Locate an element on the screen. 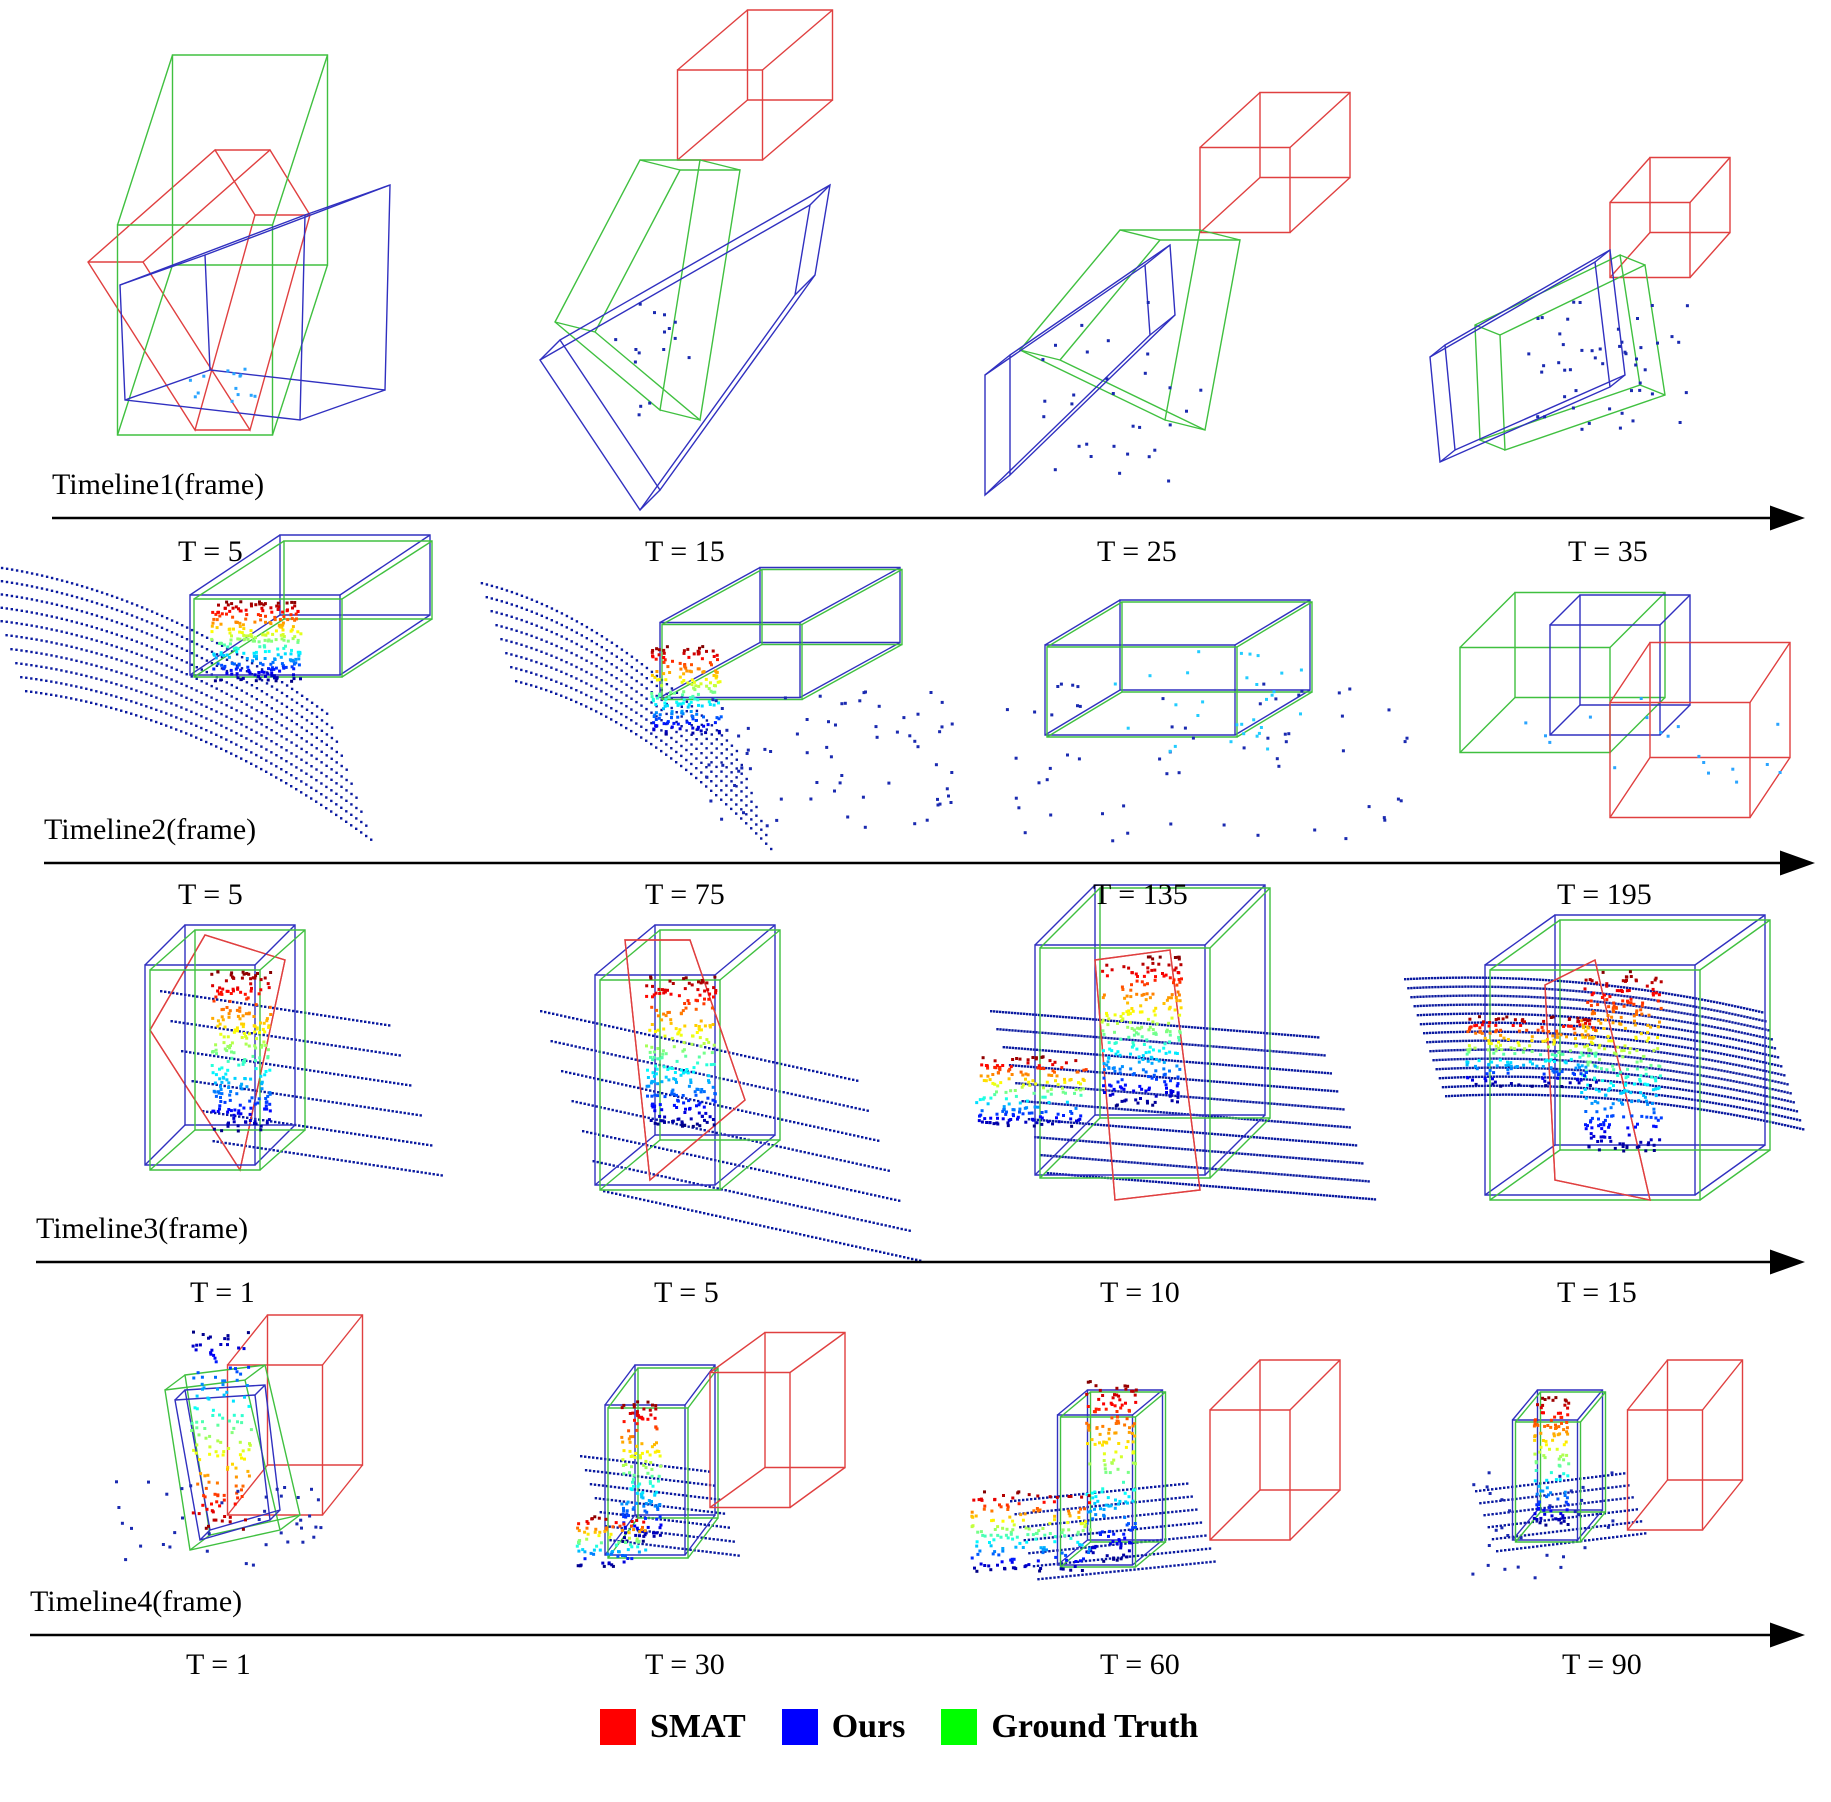 The image size is (1831, 1802). timeline-2-label: Timeline2(frame) is located at coordinates (150, 829).